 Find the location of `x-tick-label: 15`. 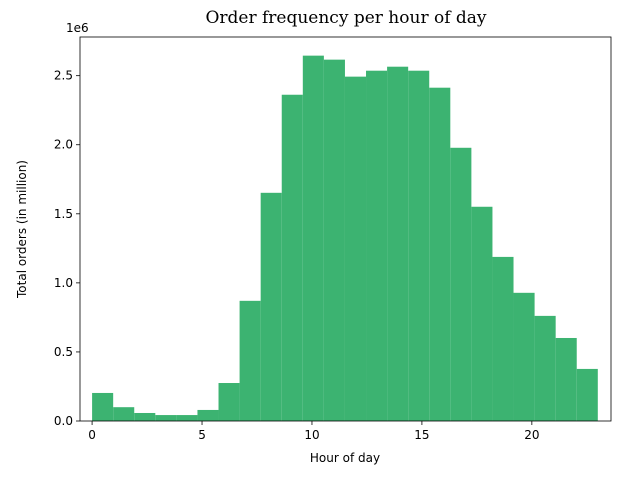

x-tick-label: 15 is located at coordinates (421, 435).